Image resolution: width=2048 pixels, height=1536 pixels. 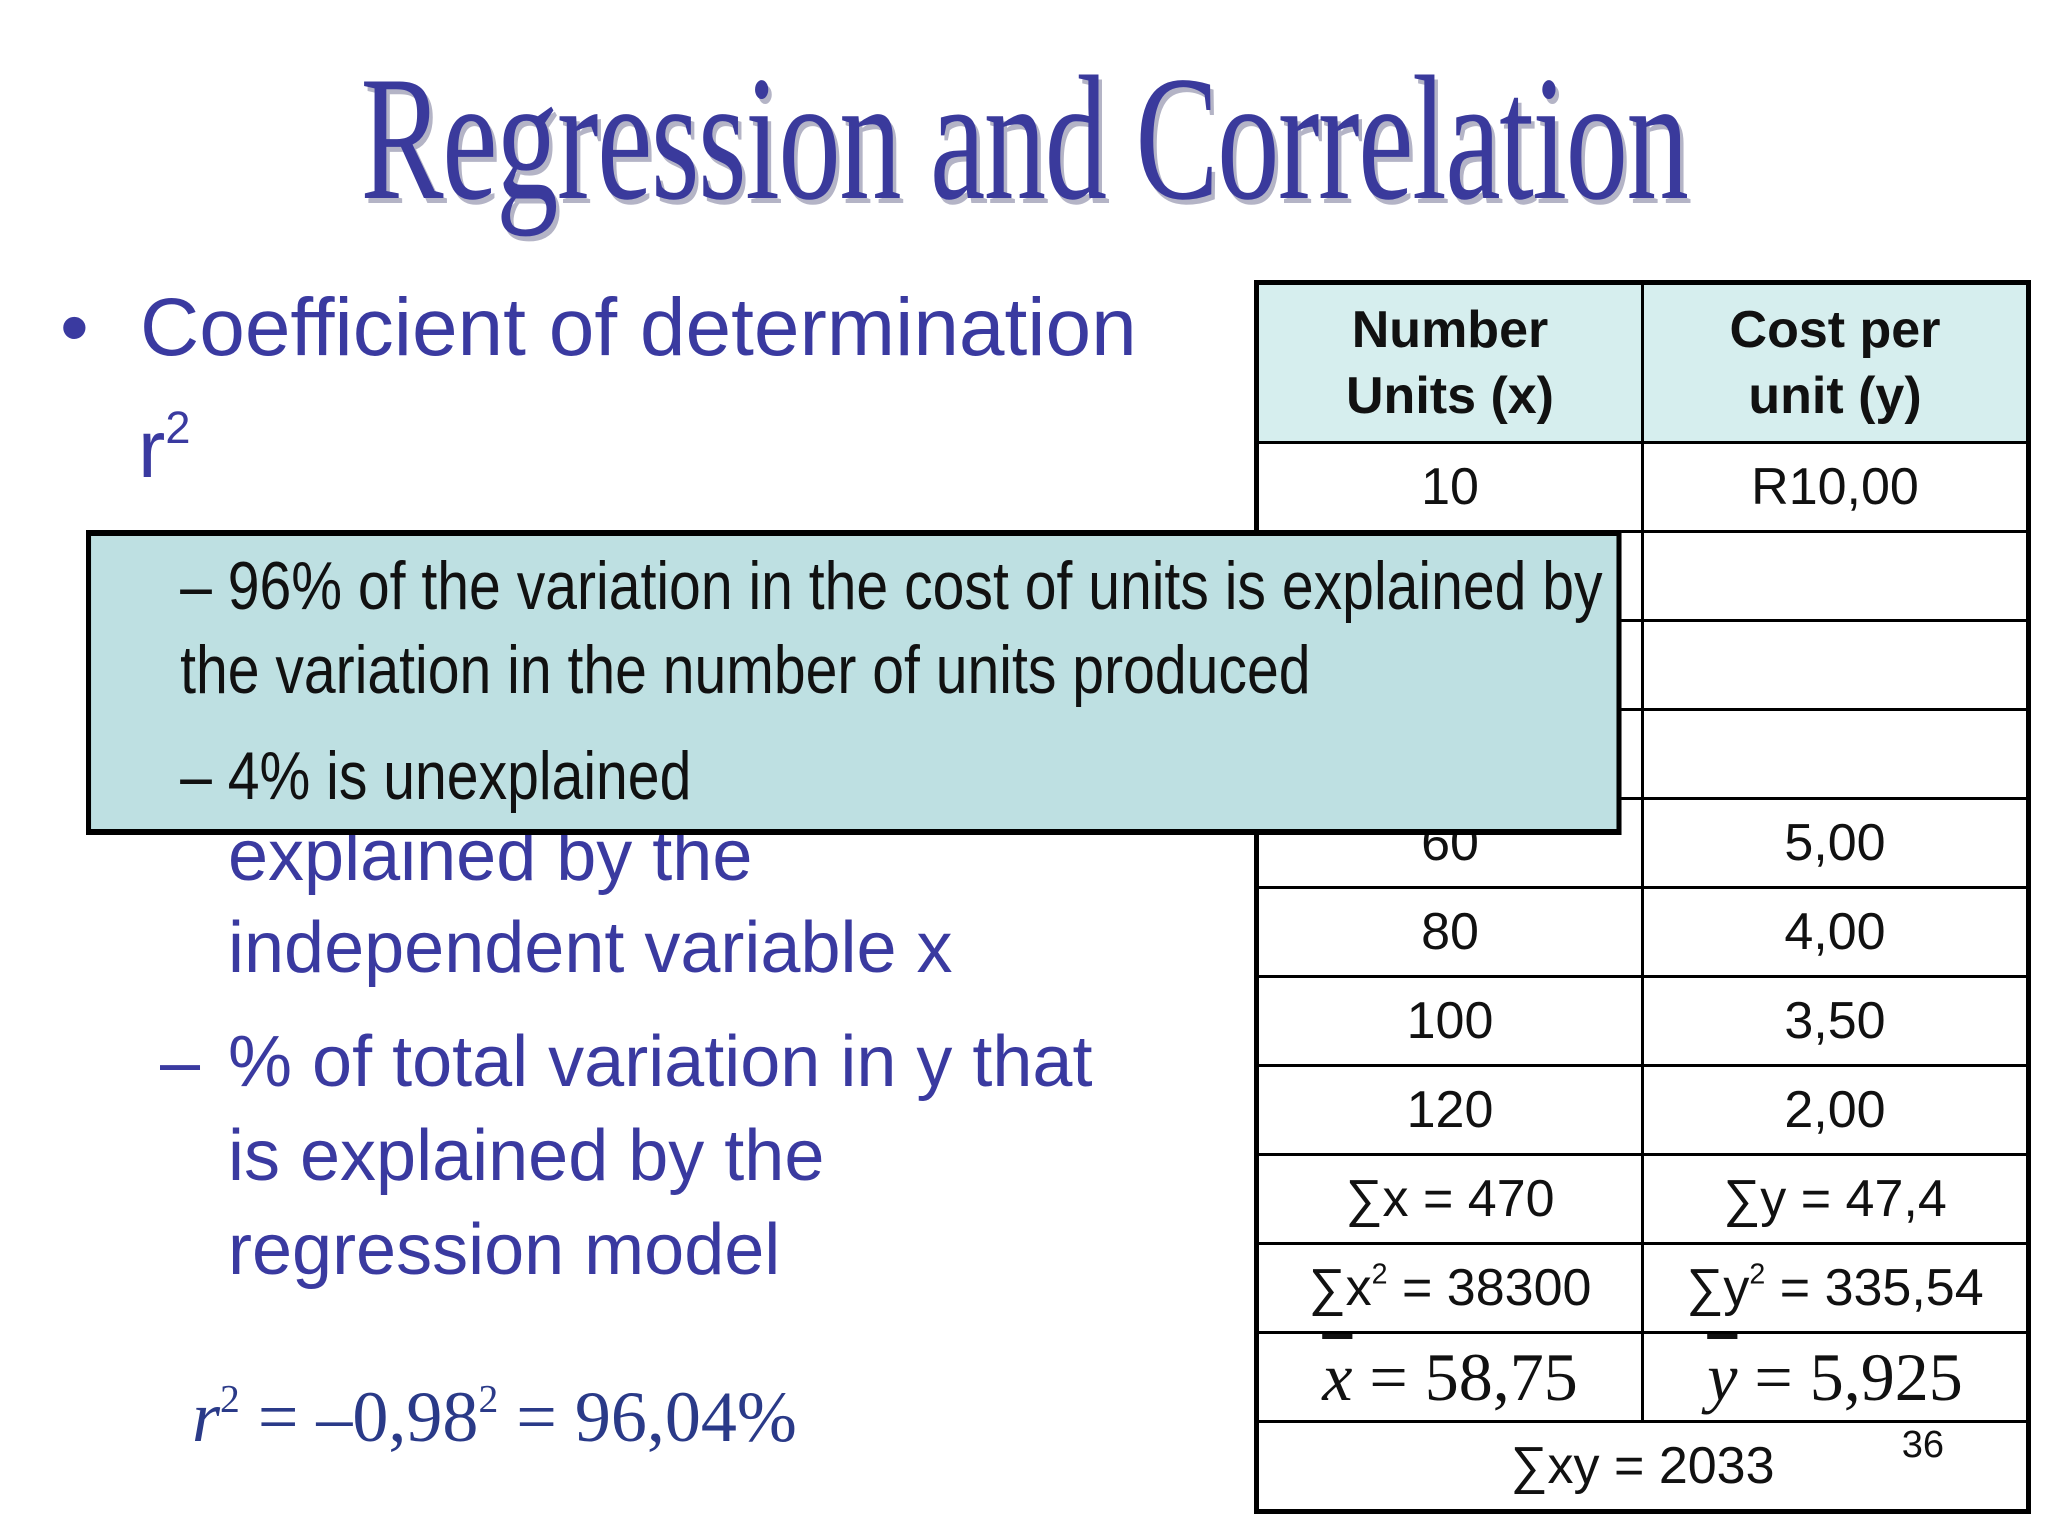 I want to click on mean-x-value: = 58,75, so click(x=1465, y=1376).